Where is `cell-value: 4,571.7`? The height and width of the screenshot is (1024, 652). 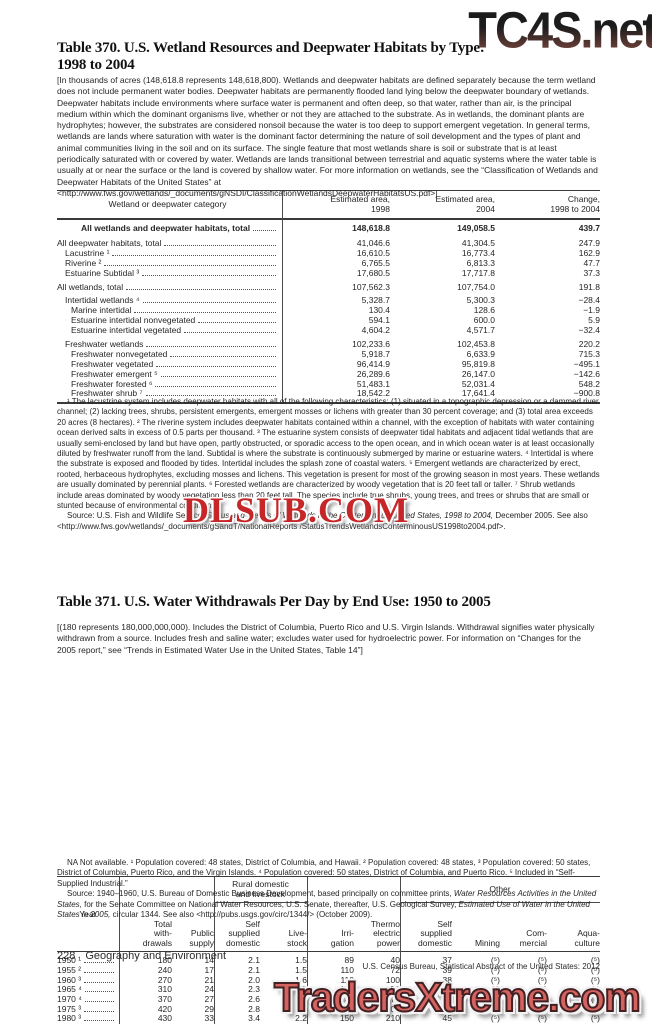 cell-value: 4,571.7 is located at coordinates (480, 330).